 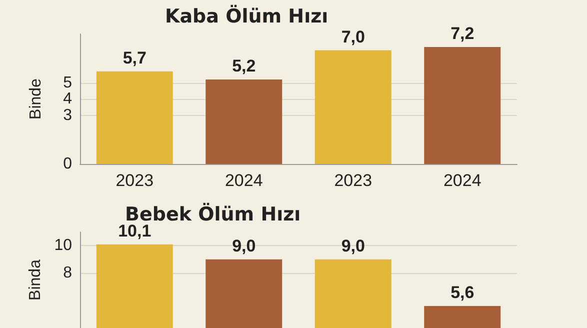 I want to click on y-tick-label: 8, so click(x=67, y=273).